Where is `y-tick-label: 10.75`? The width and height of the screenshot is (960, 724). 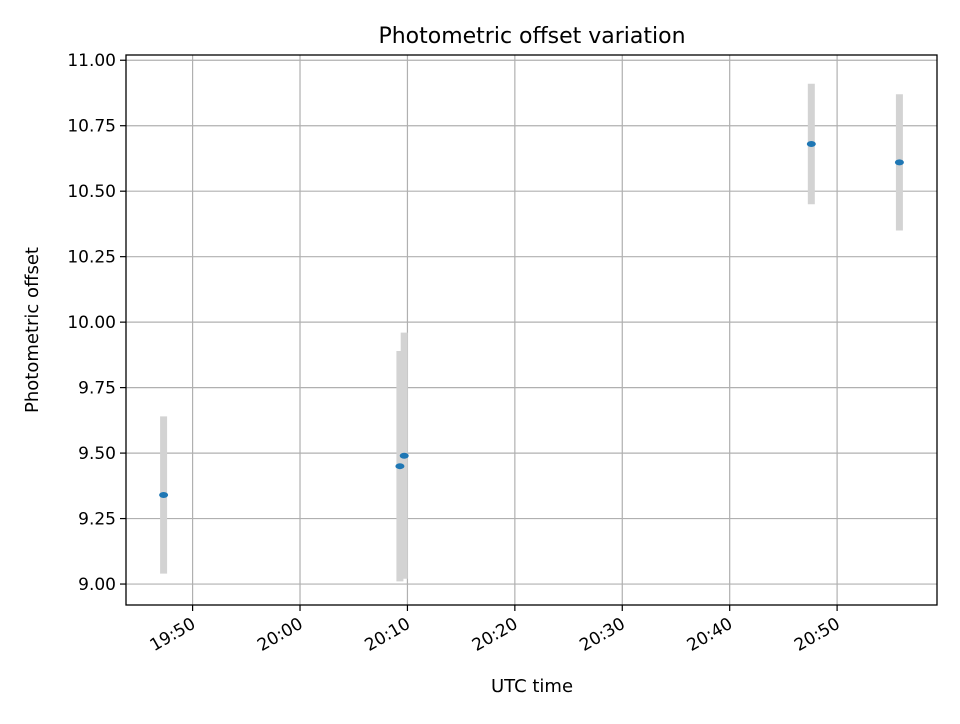
y-tick-label: 10.75 is located at coordinates (91, 127).